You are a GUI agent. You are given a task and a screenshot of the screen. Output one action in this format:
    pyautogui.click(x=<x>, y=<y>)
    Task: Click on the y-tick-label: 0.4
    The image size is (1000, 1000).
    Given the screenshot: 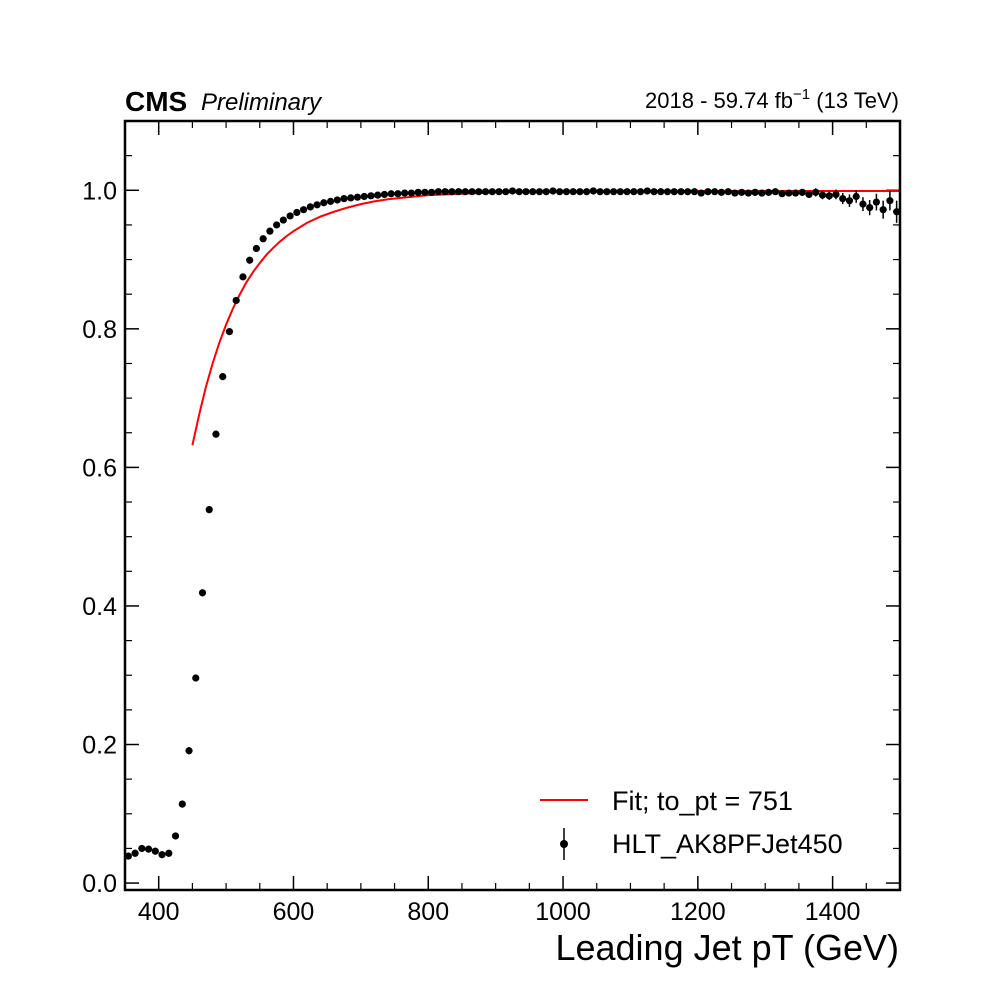 What is the action you would take?
    pyautogui.click(x=99, y=607)
    